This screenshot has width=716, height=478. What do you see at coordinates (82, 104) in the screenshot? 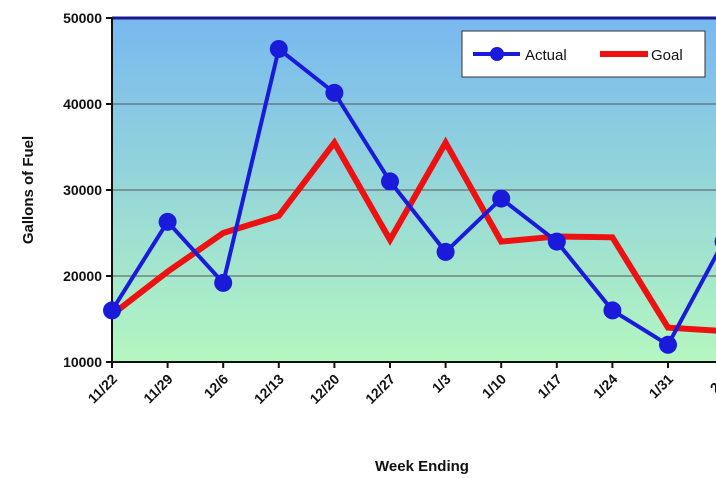
I see `y-tick-label: 40000` at bounding box center [82, 104].